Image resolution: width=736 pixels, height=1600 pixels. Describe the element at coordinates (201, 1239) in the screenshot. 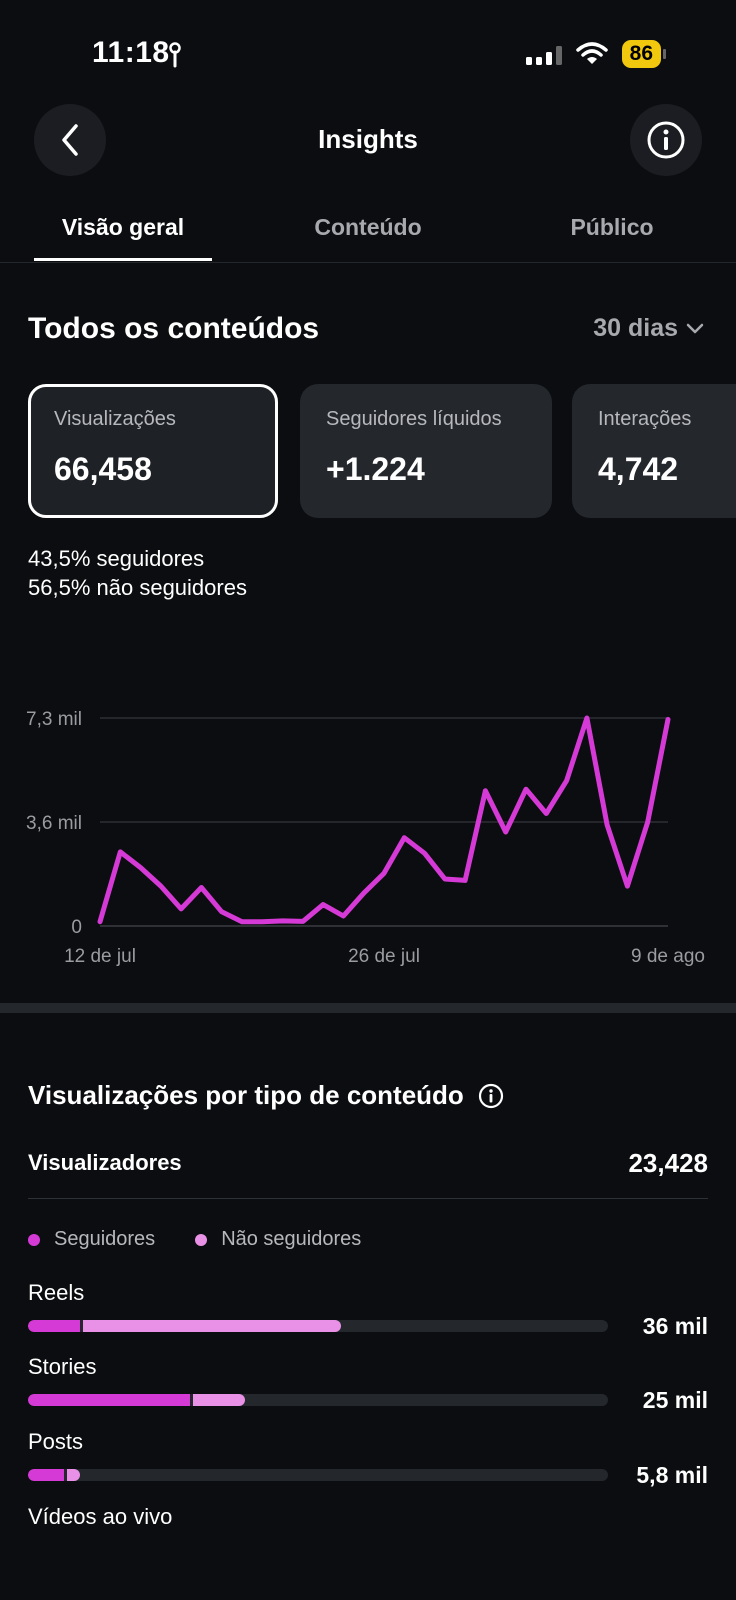

I see `legend-dot-non-followers` at that location.